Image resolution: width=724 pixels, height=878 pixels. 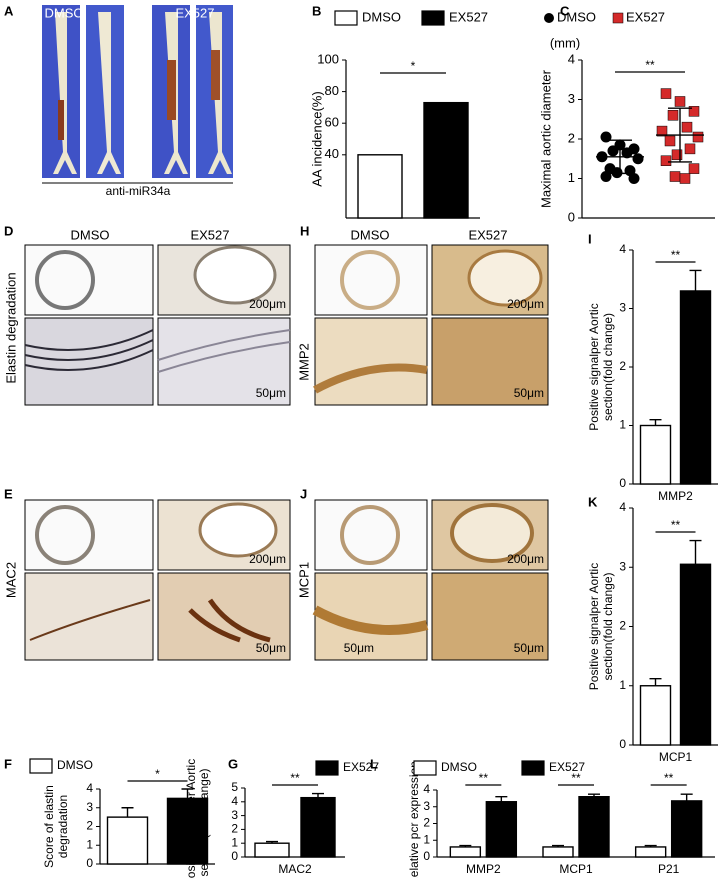 What do you see at coordinates (304, 230) in the screenshot?
I see `panel-letter: H` at bounding box center [304, 230].